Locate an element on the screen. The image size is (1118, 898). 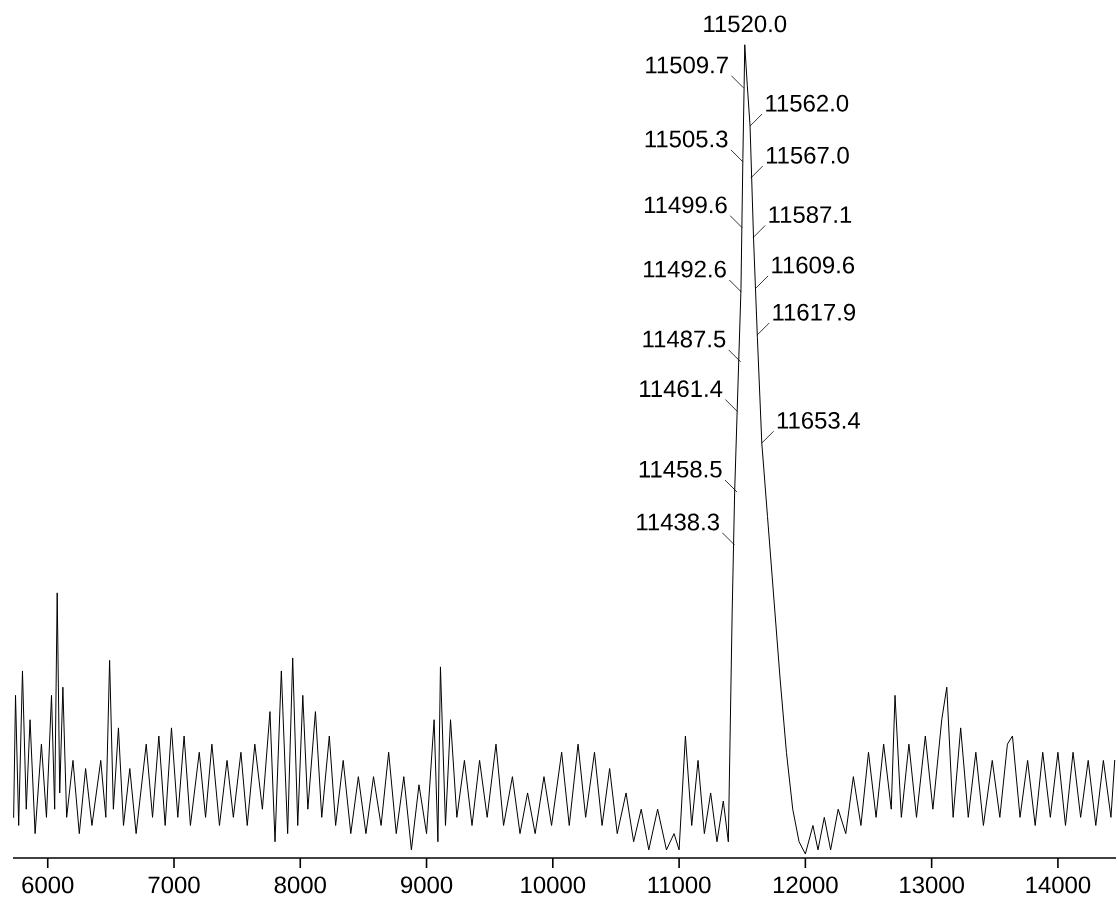
annotation: 11609.6 is located at coordinates (813, 265).